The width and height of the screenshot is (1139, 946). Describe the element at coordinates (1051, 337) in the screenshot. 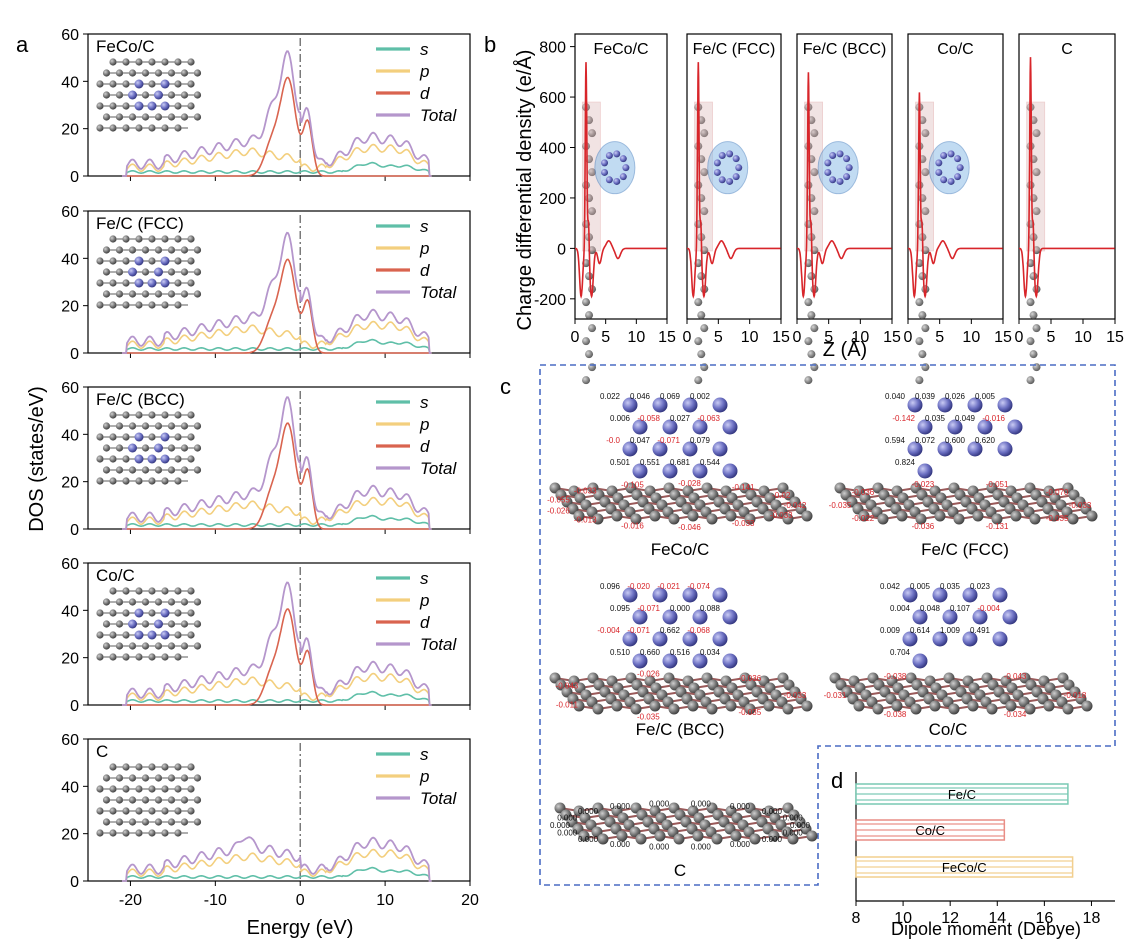

I see `charge-xtick-label: 5` at that location.